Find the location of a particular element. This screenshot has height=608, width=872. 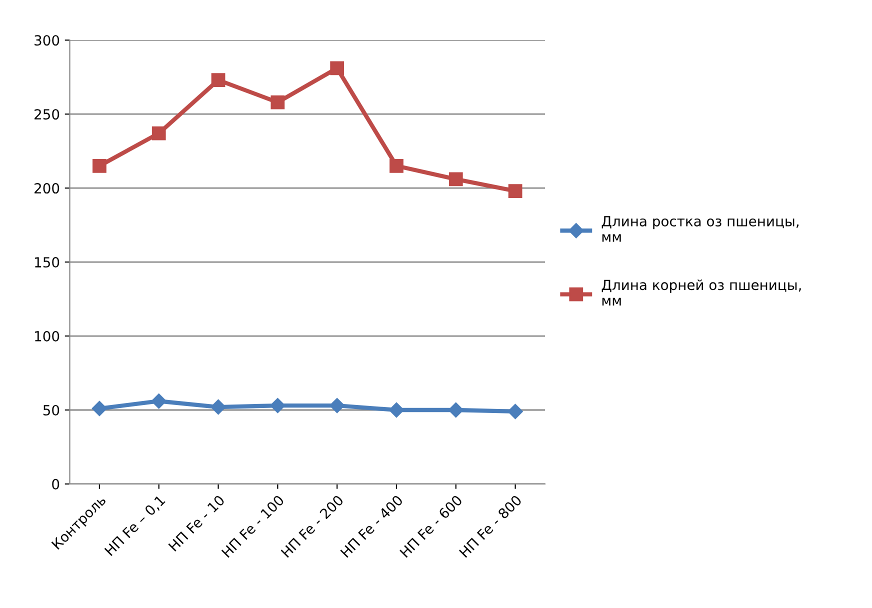

y-tick-label: 100 is located at coordinates (47, 336).